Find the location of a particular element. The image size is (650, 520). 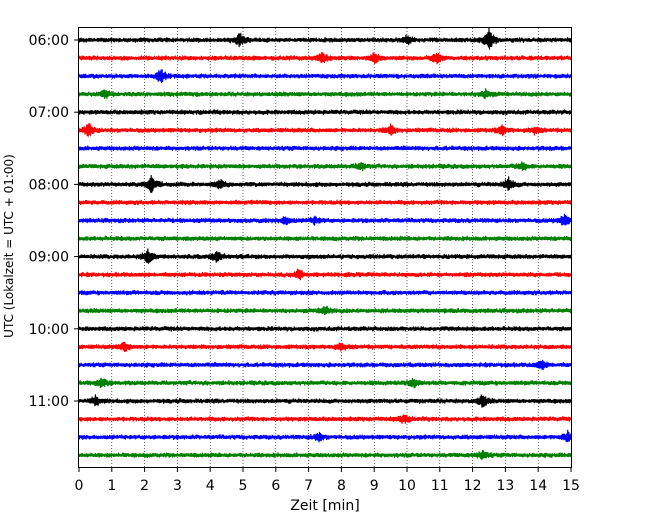

x-tick-label: 9 is located at coordinates (374, 486).